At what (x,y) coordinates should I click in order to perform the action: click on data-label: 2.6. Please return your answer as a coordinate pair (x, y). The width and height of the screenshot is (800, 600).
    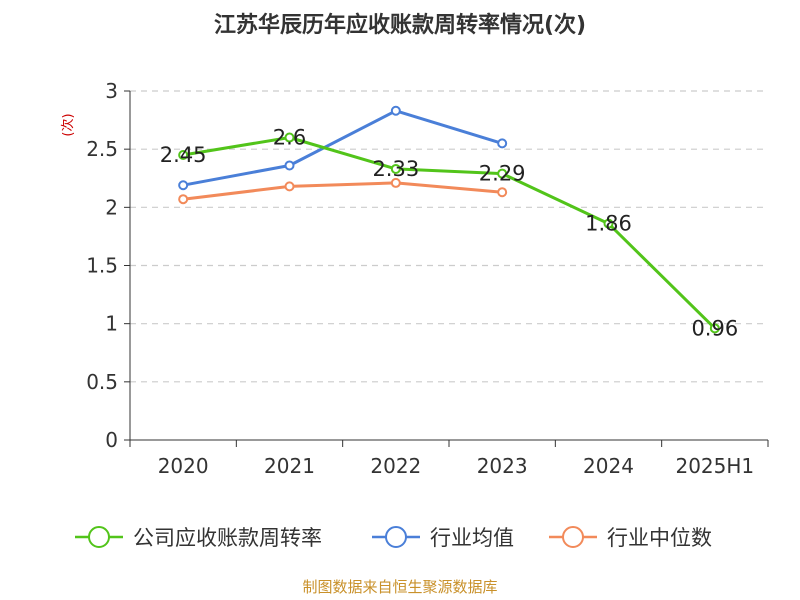
    Looking at the image, I should click on (289, 138).